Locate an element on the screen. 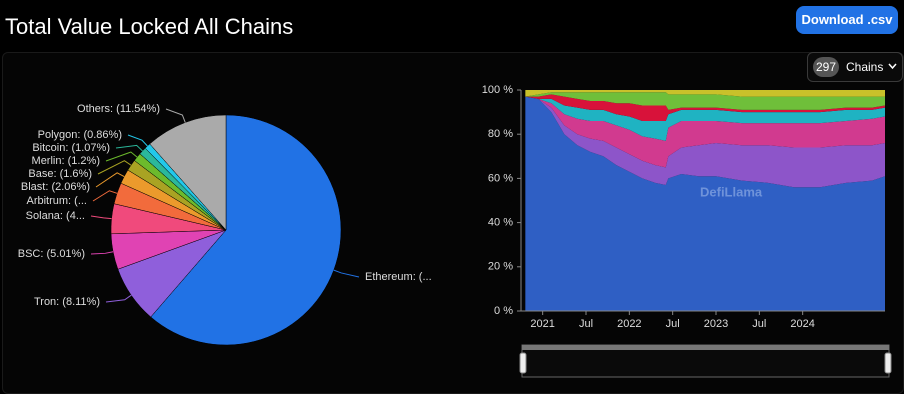 Image resolution: width=904 pixels, height=394 pixels. slice-label: Tron: (8.11%) is located at coordinates (67, 302).